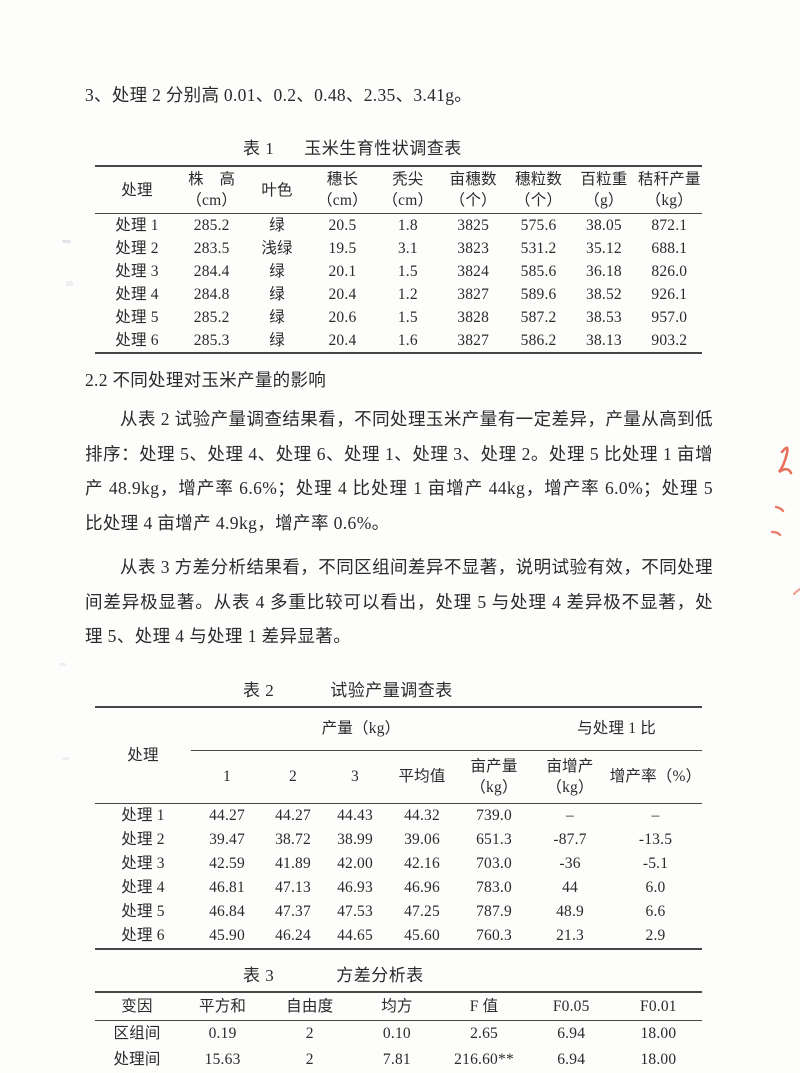 The height and width of the screenshot is (1073, 800). I want to click on column-header-treatment: 处理, so click(143, 755).